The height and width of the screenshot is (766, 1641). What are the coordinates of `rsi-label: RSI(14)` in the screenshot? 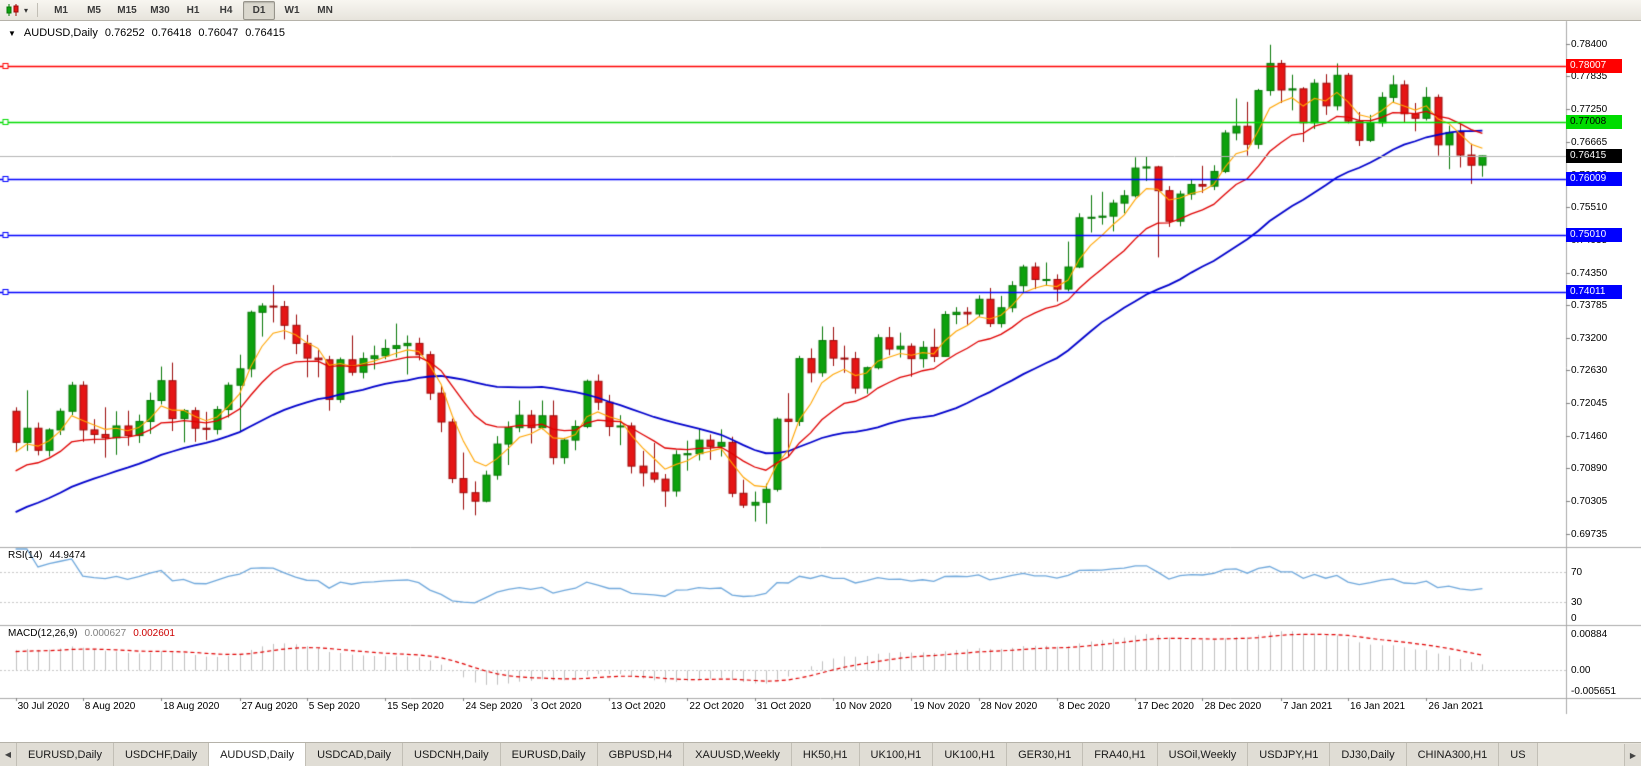 It's located at (25, 555).